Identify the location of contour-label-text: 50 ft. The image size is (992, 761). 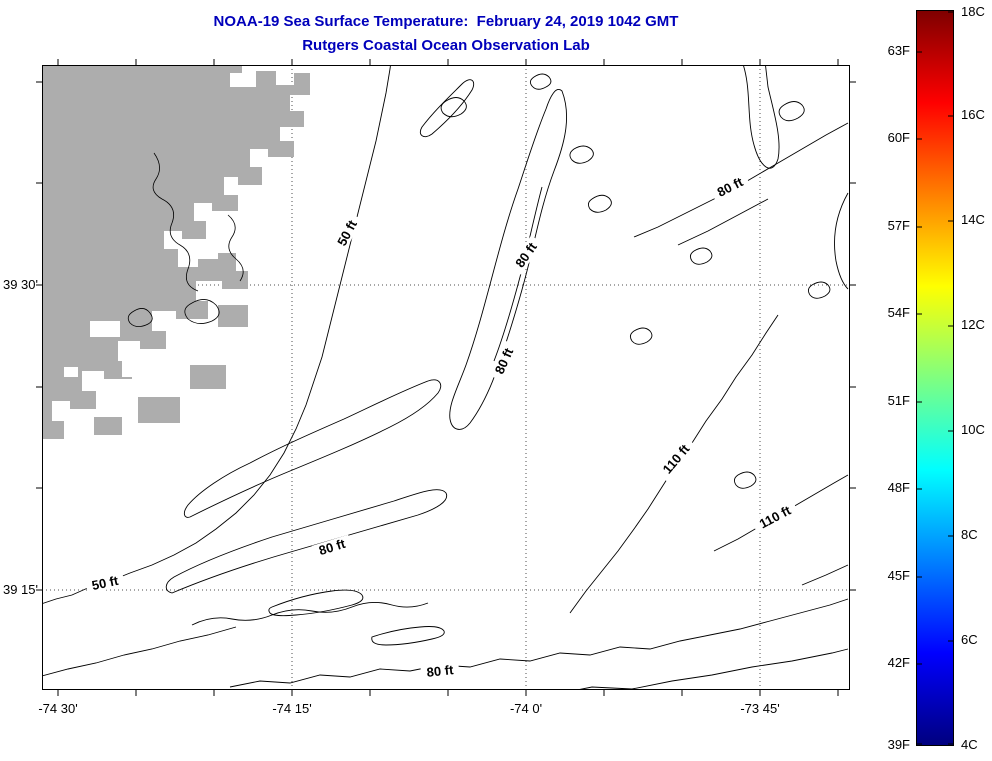
(105, 583).